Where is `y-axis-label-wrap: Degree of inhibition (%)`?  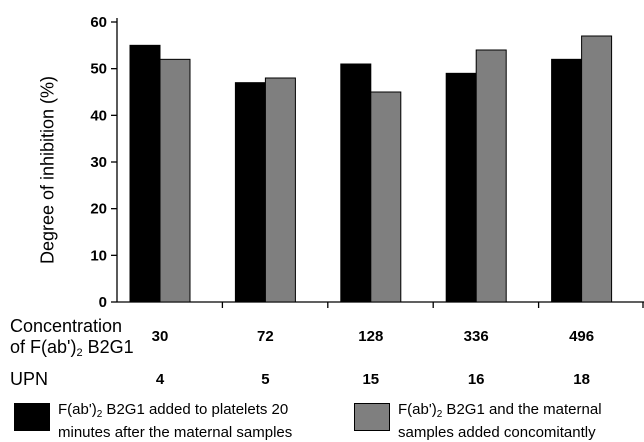
y-axis-label-wrap: Degree of inhibition (%) is located at coordinates (48, 170).